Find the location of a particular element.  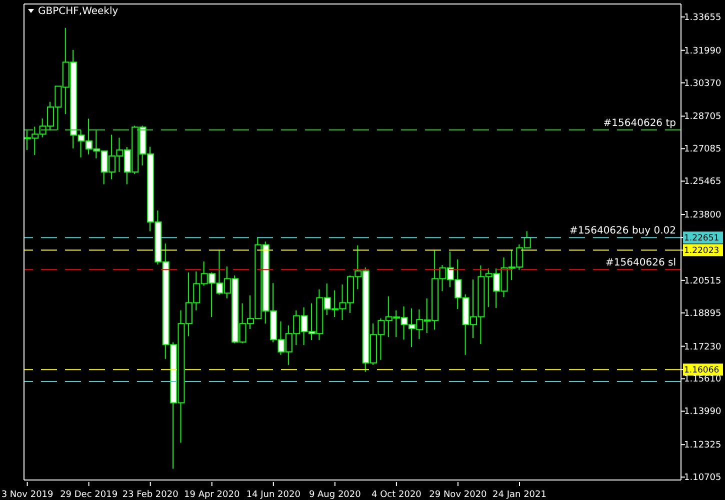

x-tick-label: 19 Apr 2020 is located at coordinates (212, 495).